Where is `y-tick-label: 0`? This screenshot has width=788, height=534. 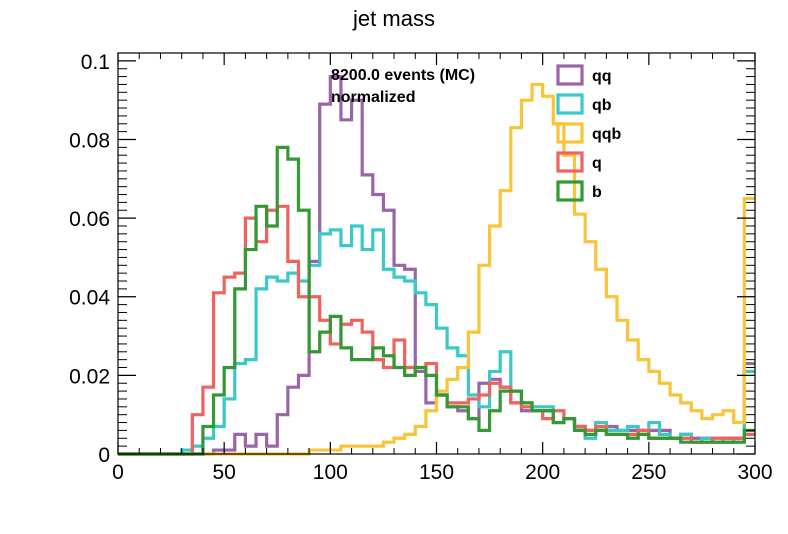
y-tick-label: 0 is located at coordinates (104, 455).